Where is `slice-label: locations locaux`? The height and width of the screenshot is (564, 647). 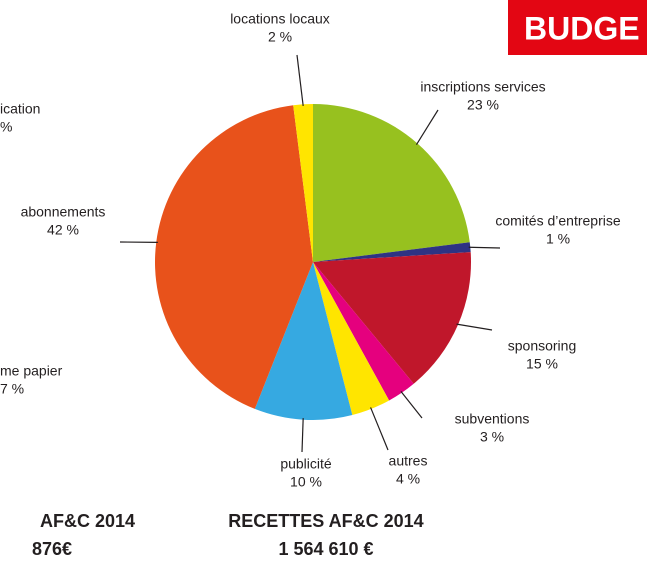 slice-label: locations locaux is located at coordinates (280, 19).